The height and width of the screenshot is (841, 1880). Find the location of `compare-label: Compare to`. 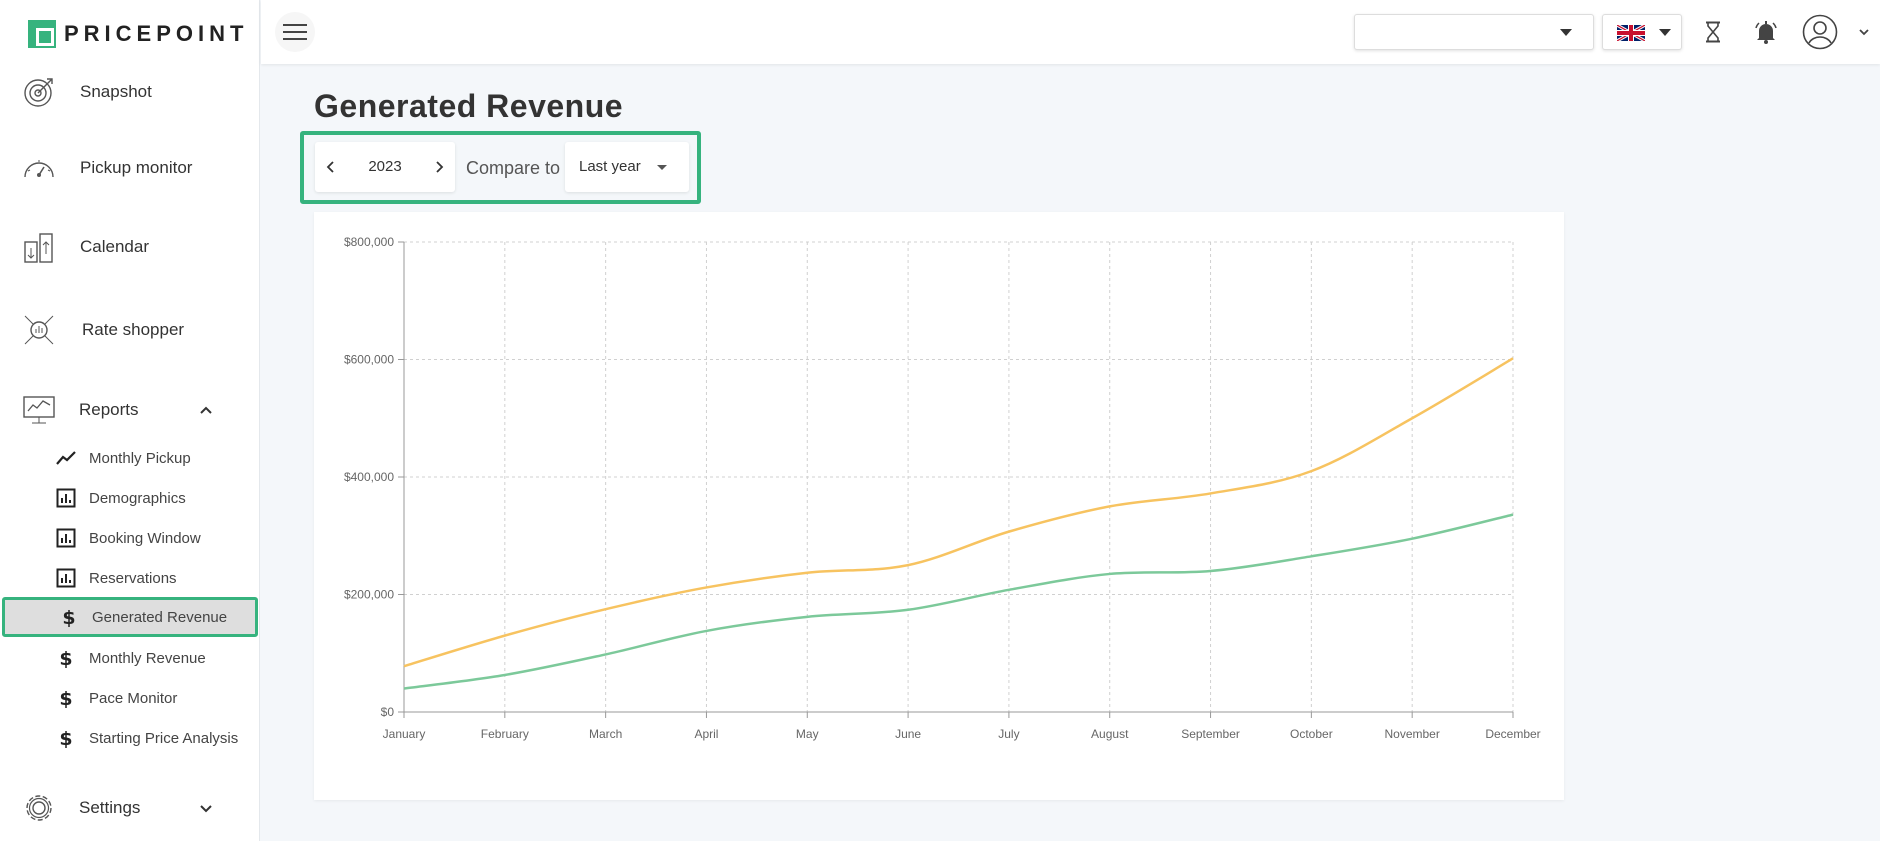

compare-label: Compare to is located at coordinates (513, 168).